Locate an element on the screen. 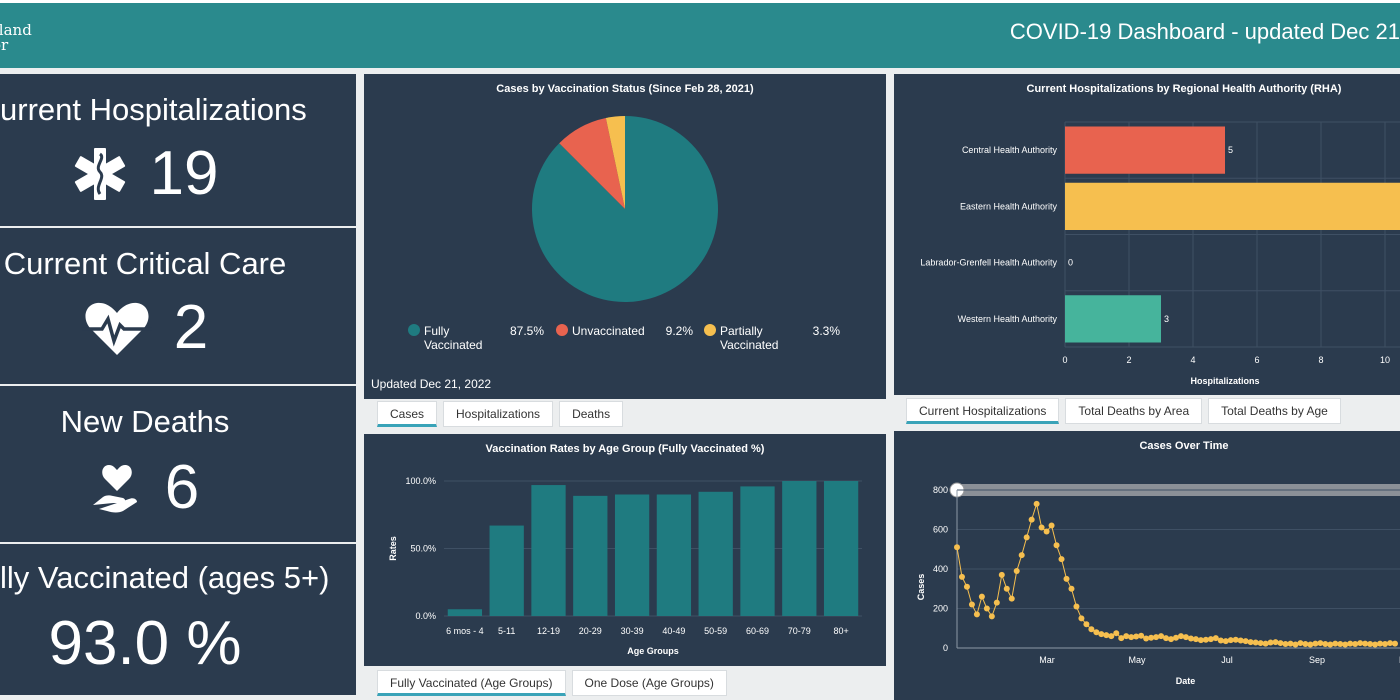 This screenshot has width=1400, height=700. x-tick-label-1: May is located at coordinates (1137, 660).